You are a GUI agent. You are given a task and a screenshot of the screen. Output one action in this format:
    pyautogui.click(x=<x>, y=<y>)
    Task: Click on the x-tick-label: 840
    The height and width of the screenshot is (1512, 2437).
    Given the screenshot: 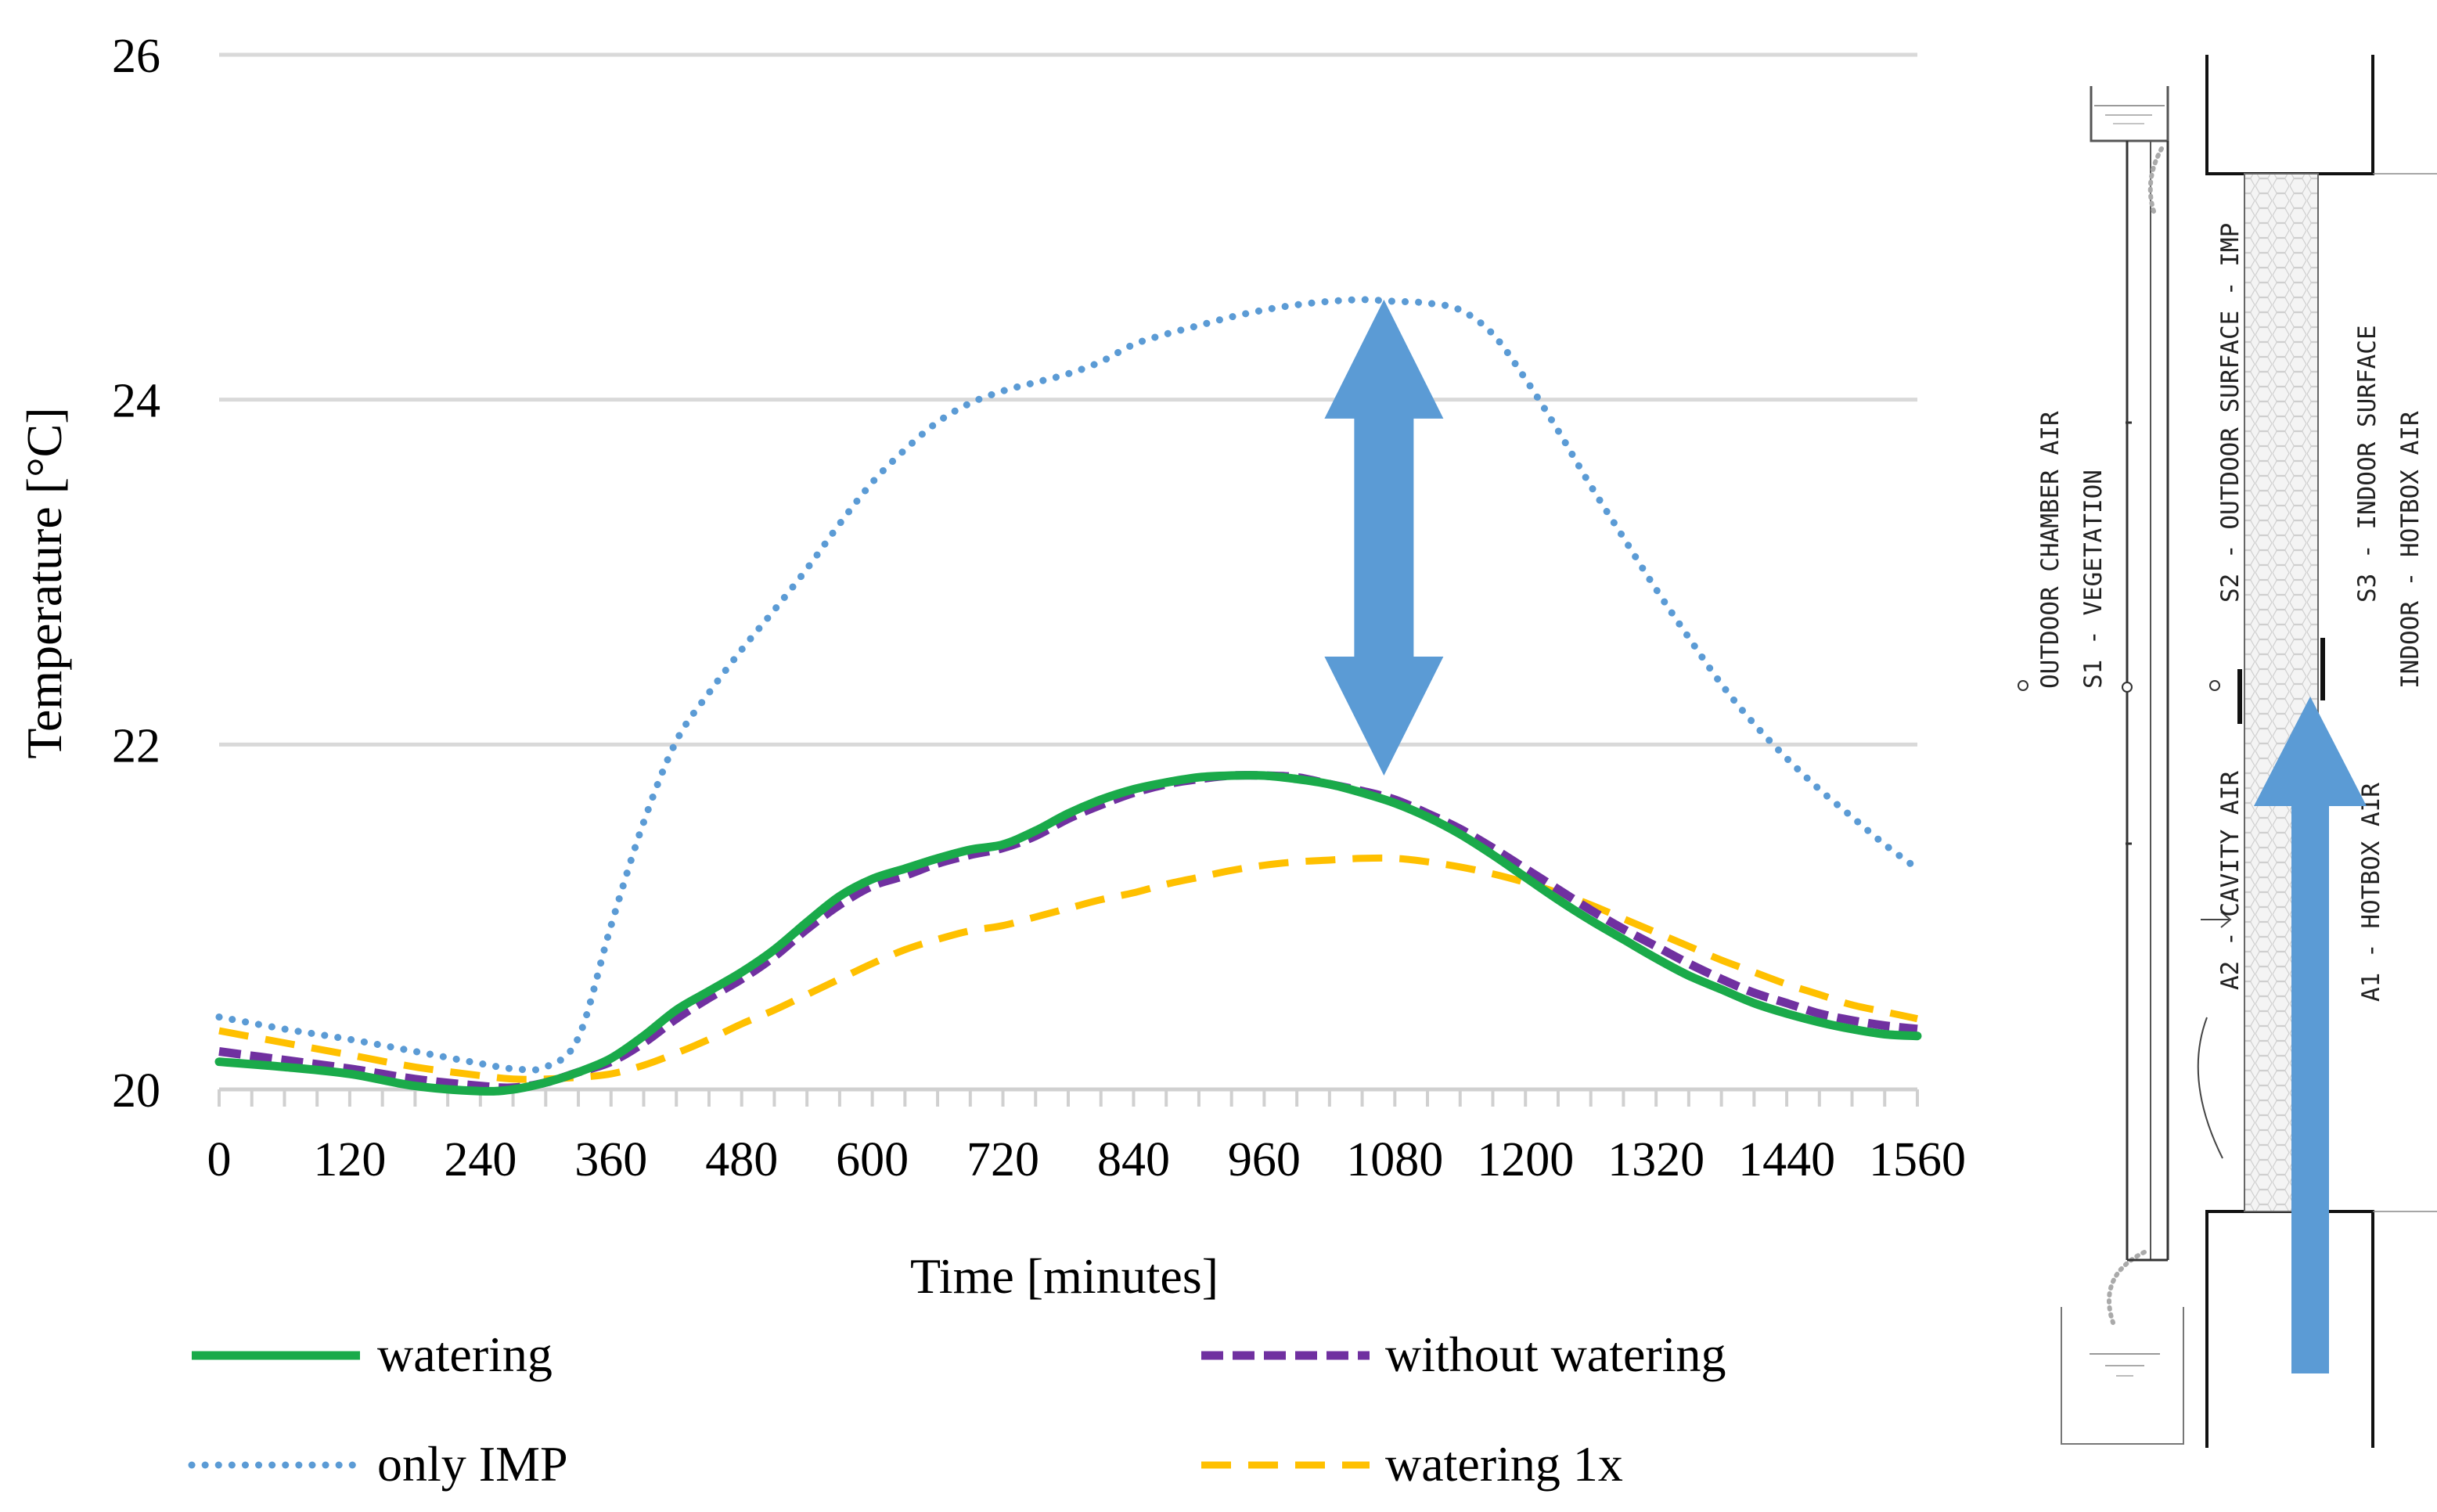 What is the action you would take?
    pyautogui.click(x=1133, y=1159)
    